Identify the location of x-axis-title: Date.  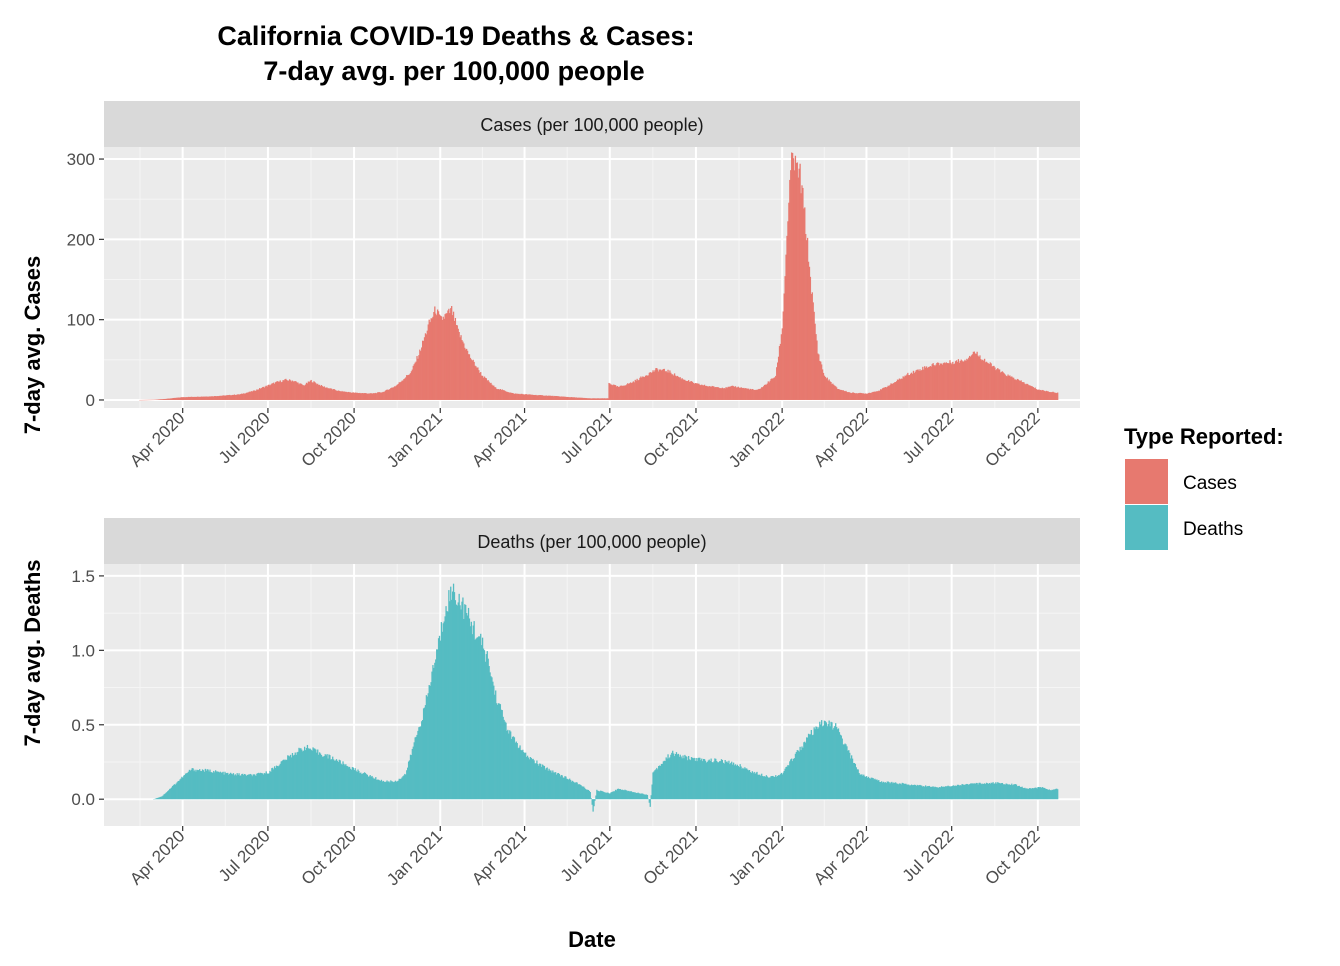
(592, 939).